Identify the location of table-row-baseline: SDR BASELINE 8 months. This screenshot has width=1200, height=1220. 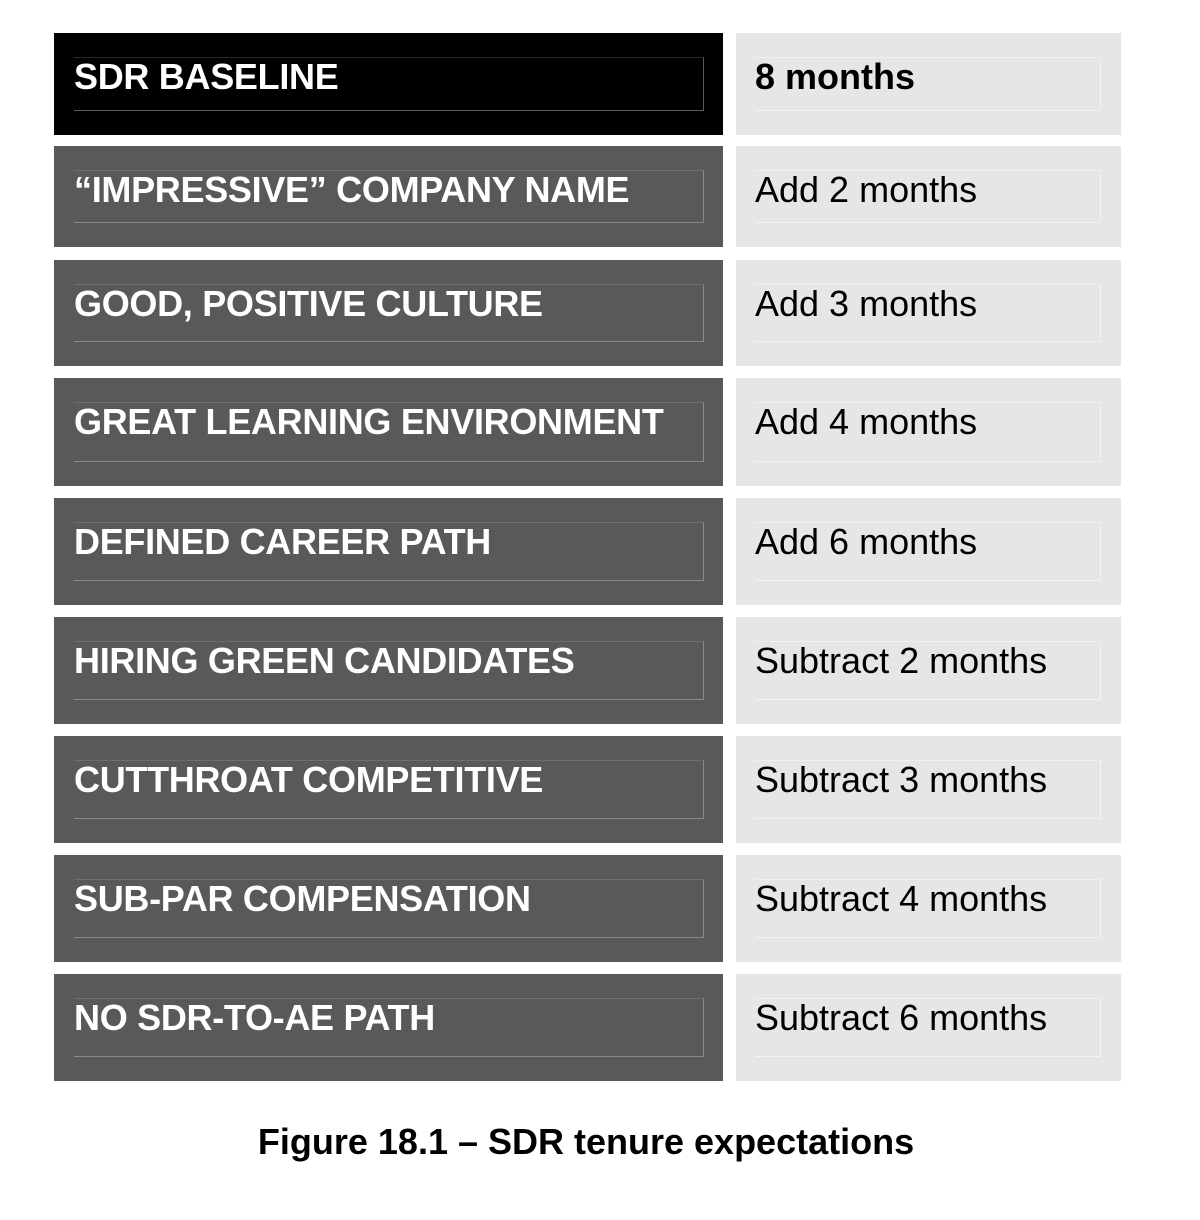
(587, 84).